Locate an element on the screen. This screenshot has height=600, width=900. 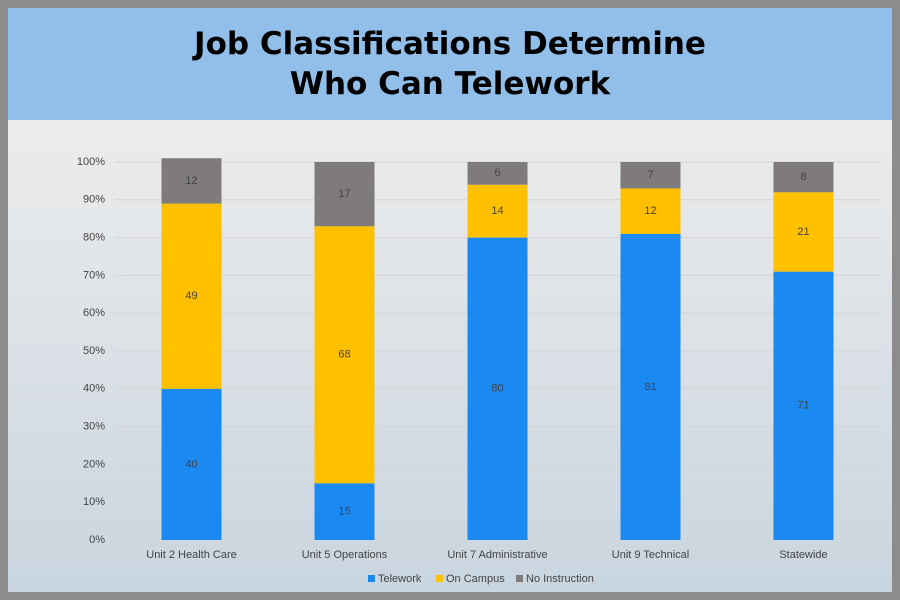
legend-label: Telework is located at coordinates (400, 579).